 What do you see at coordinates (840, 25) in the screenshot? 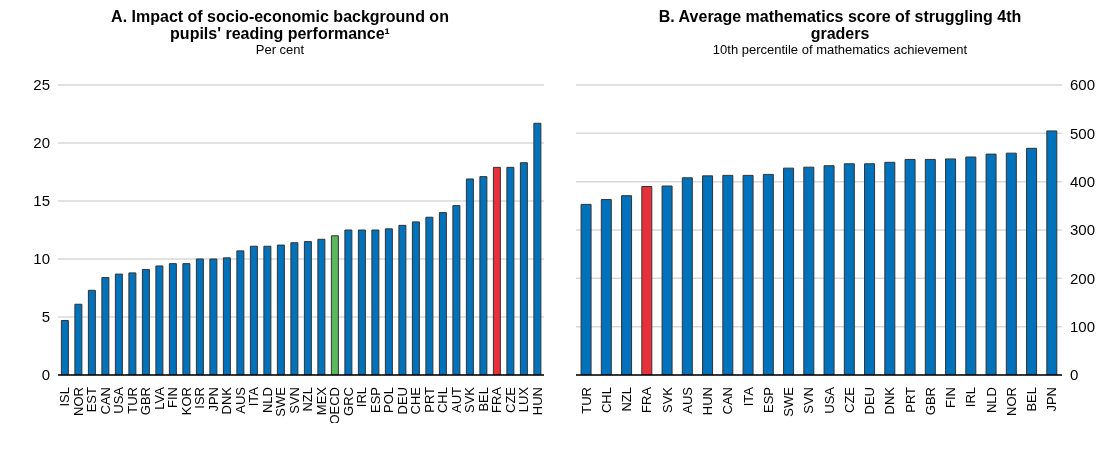
I see `chart-title: B. Average mathematics score of struggling 4th graders` at bounding box center [840, 25].